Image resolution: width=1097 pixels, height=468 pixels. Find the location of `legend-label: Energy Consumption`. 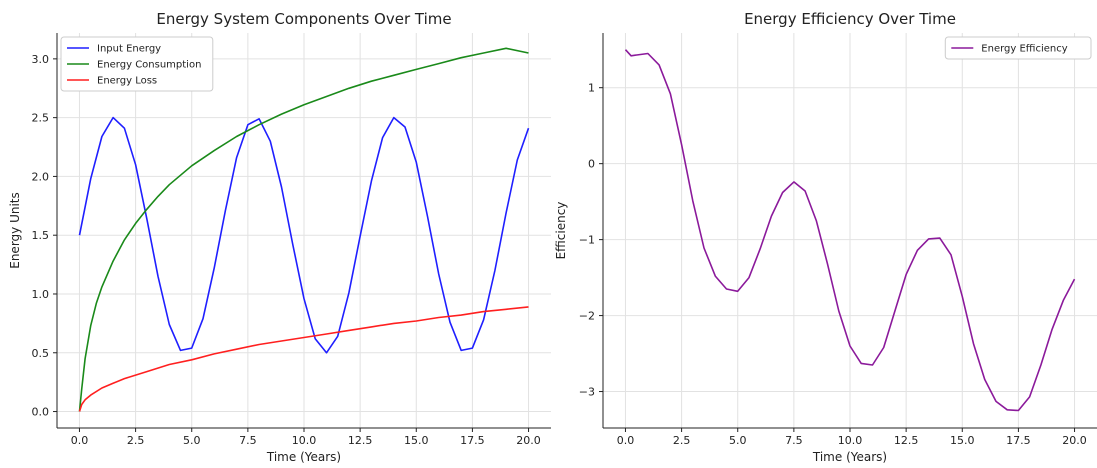

legend-label: Energy Consumption is located at coordinates (149, 65).